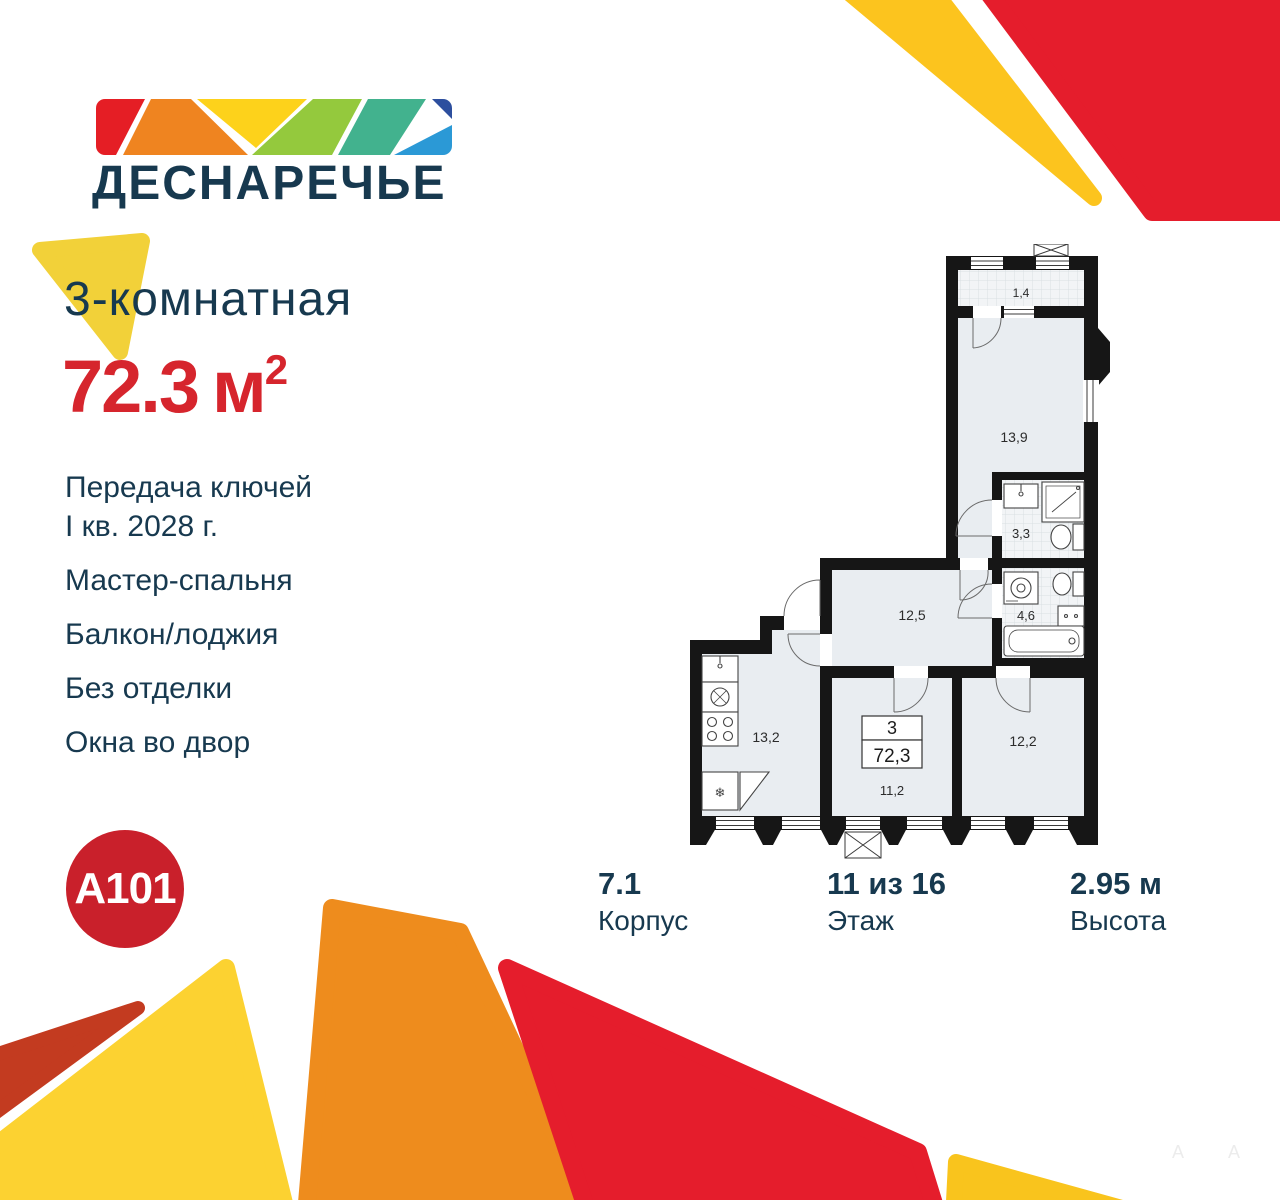 The image size is (1280, 1200). I want to click on decor-yellow-top-left, so click(91, 296).